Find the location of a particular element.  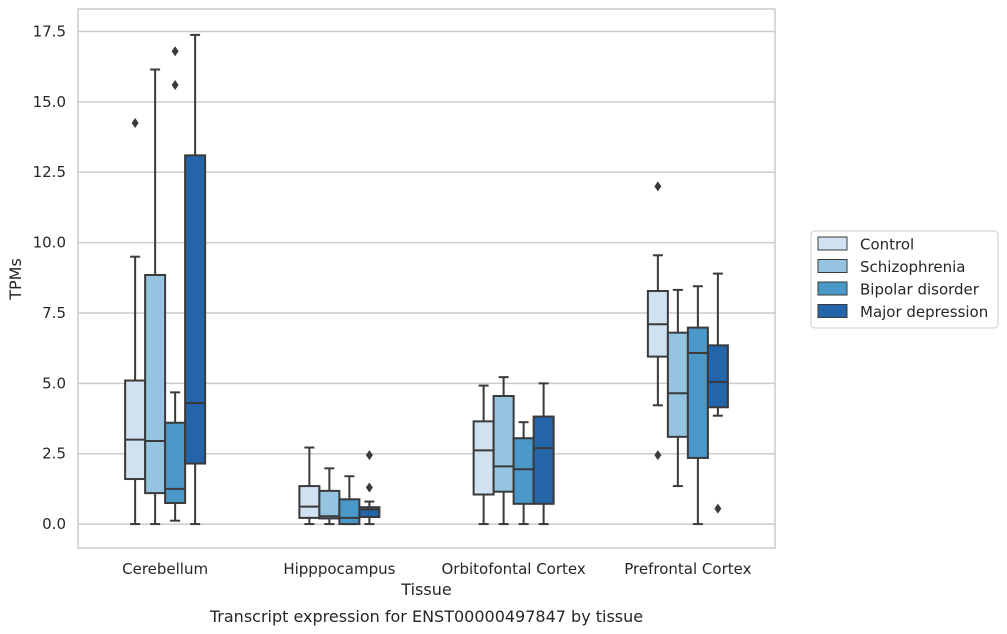

legend-label: Major depression is located at coordinates (924, 312).